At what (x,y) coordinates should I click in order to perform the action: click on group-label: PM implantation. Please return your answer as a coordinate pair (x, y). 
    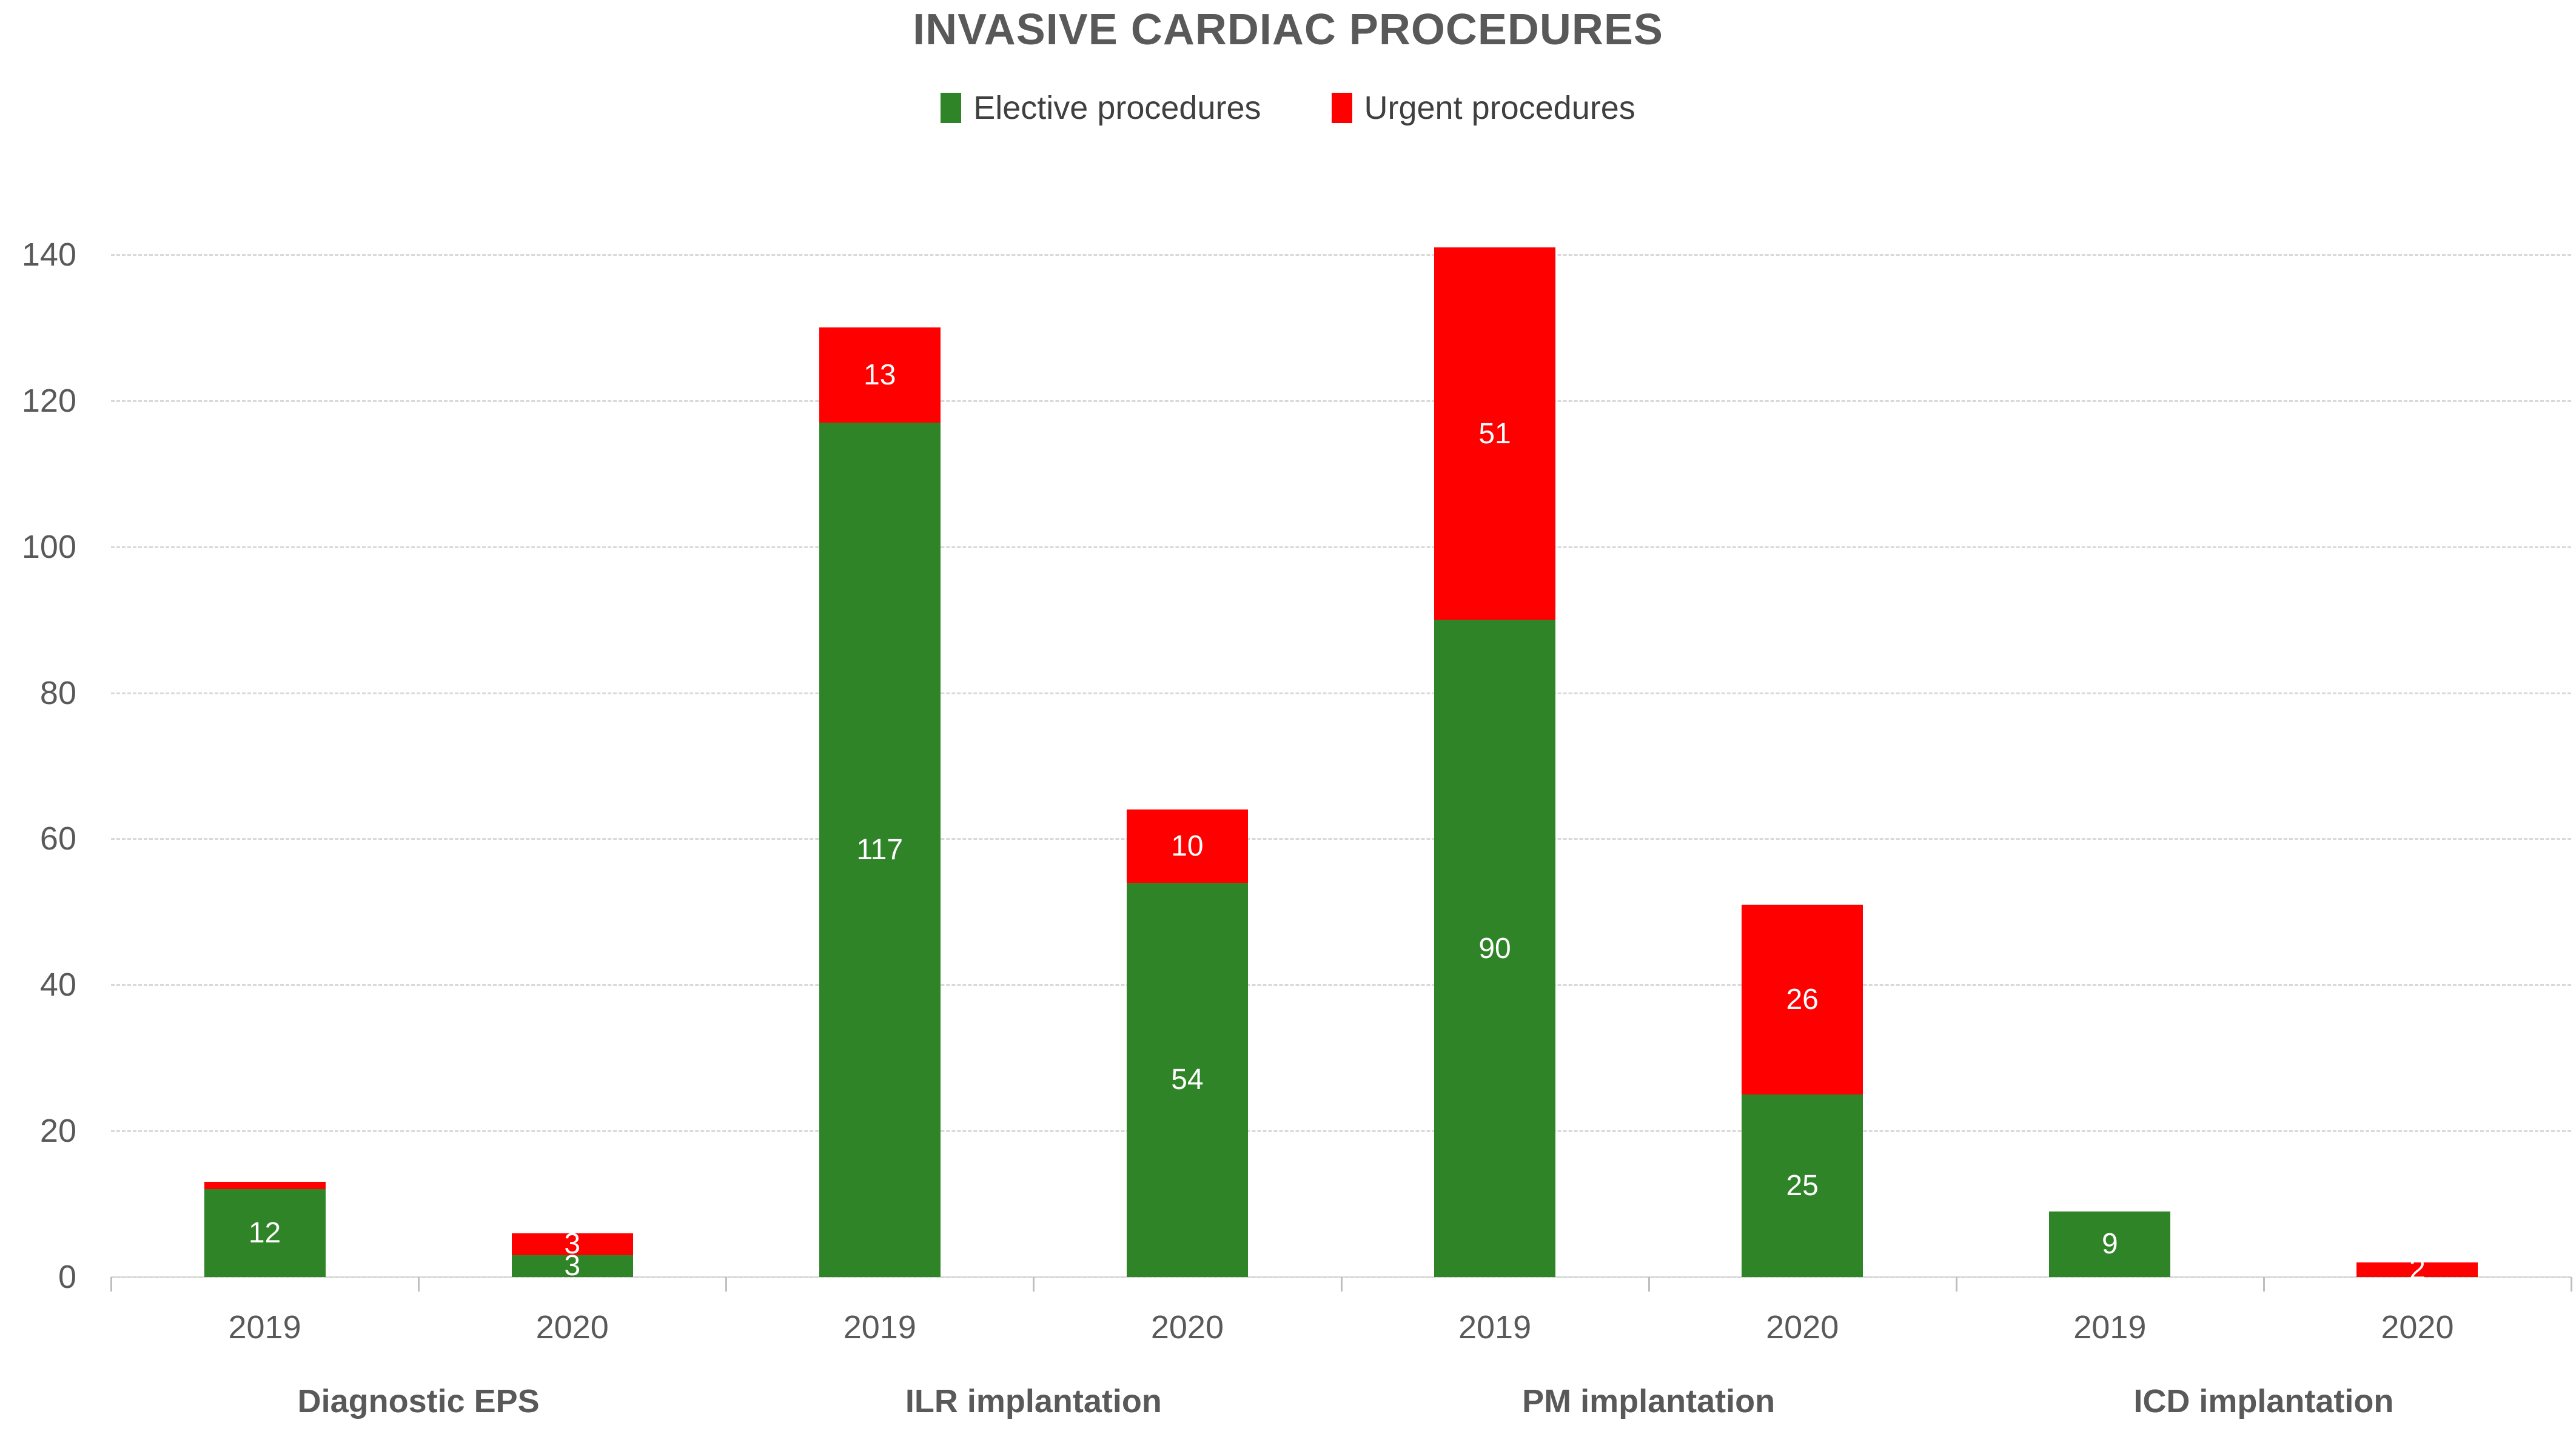
    Looking at the image, I should click on (1649, 1401).